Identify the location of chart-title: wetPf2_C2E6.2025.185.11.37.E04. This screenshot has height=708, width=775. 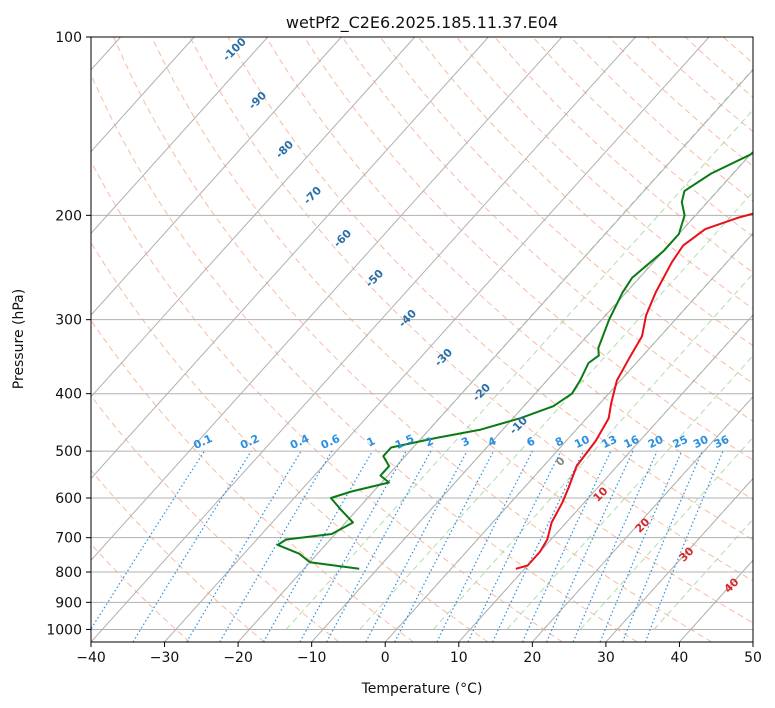
(422, 23).